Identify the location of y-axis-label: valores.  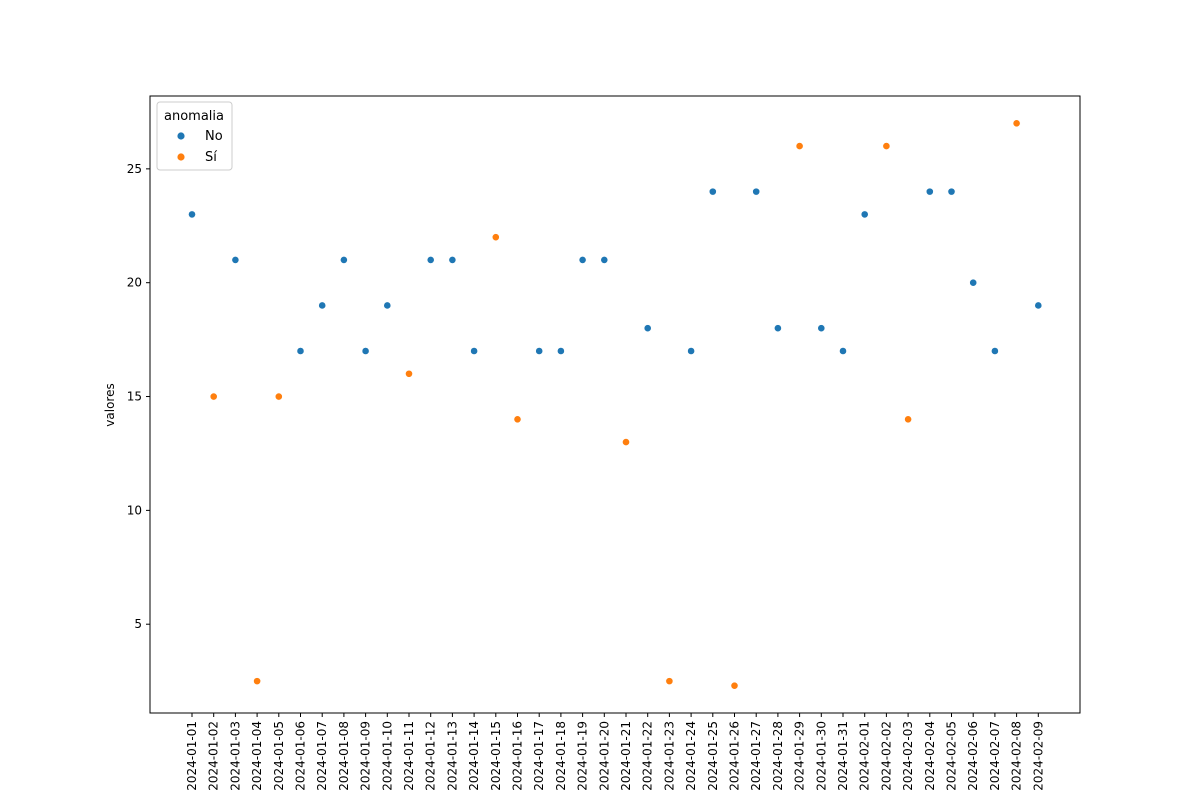
(110, 404).